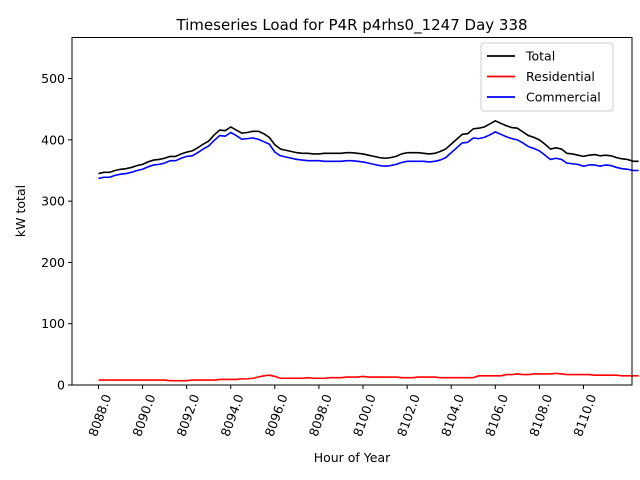  What do you see at coordinates (540, 56) in the screenshot?
I see `legend-label-total: Total` at bounding box center [540, 56].